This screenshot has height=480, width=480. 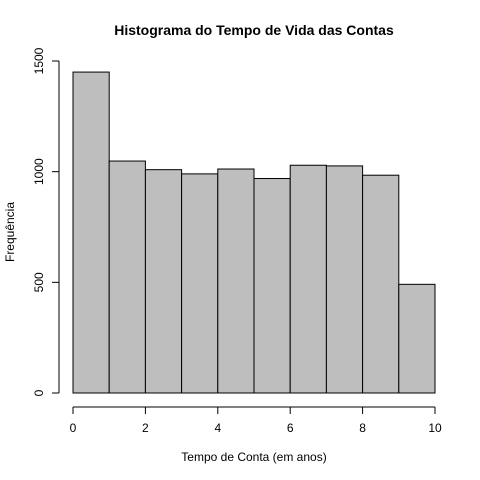 I want to click on x-axis-label: Tempo de Conta (em anos), so click(x=253, y=457).